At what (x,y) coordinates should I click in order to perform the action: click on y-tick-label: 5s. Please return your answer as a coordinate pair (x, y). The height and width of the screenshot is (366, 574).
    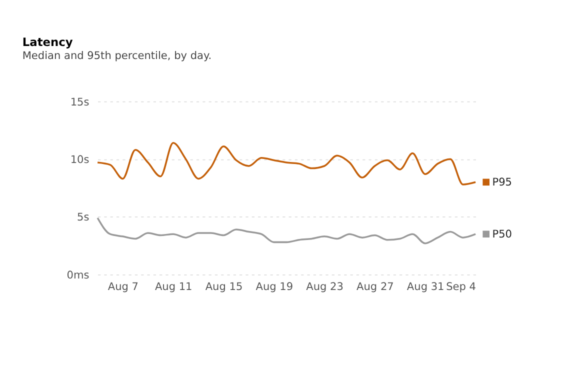
    Looking at the image, I should click on (83, 218).